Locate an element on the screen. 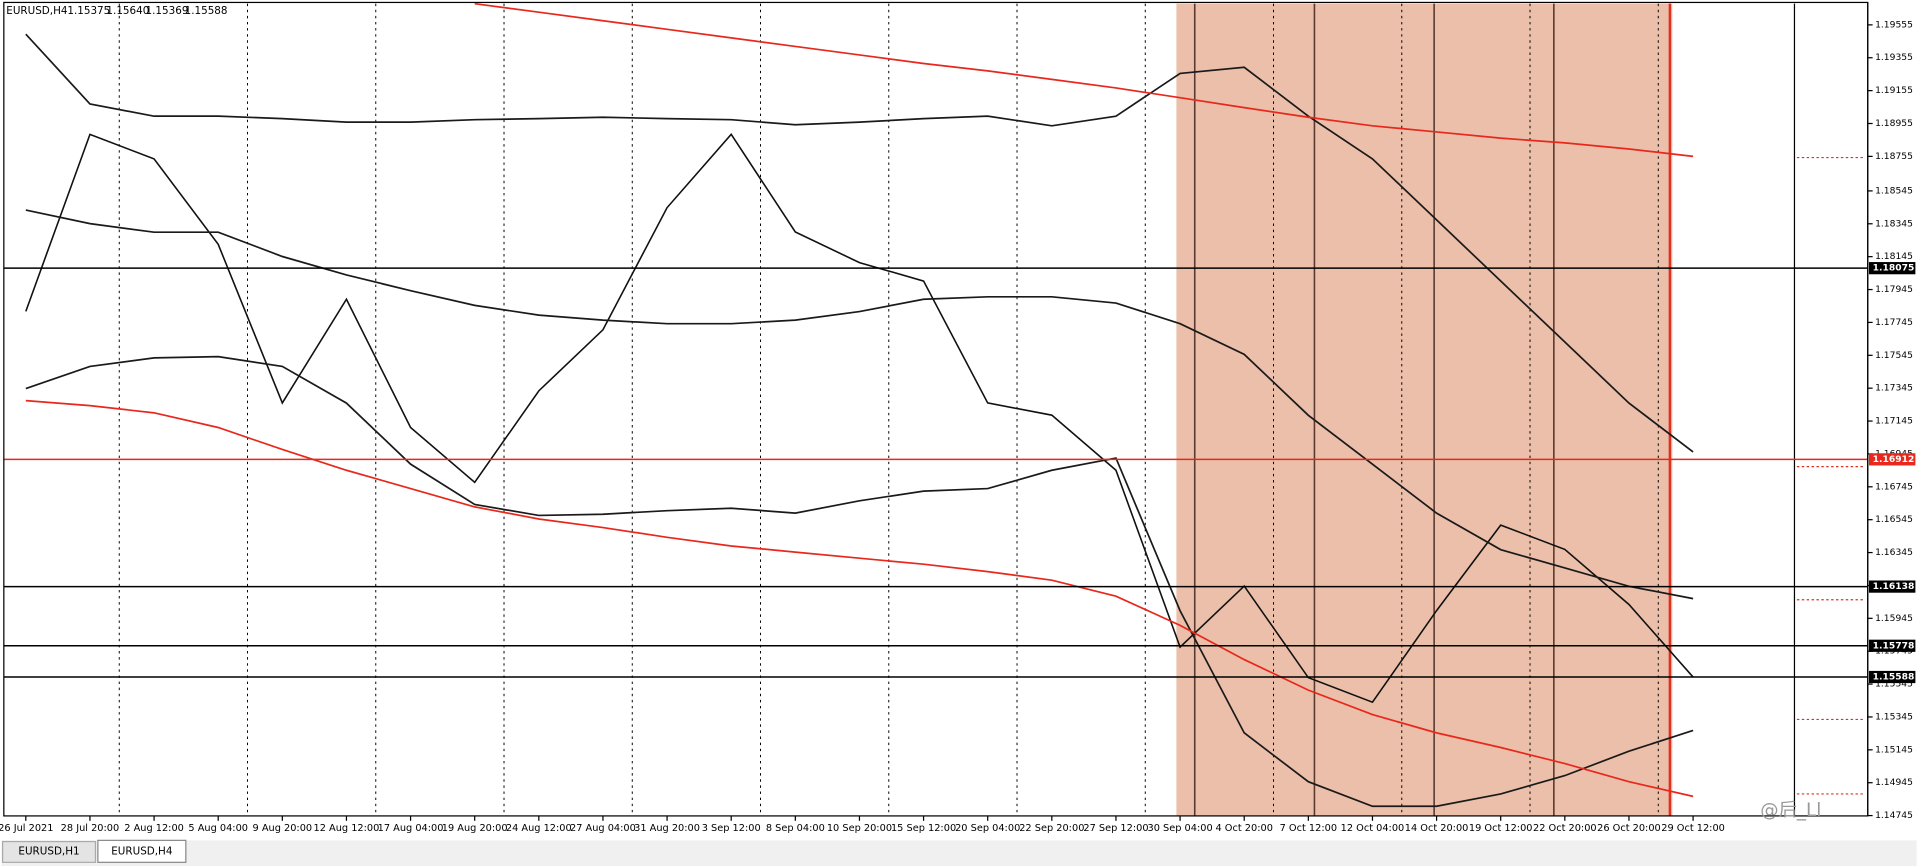  x-tick-label: 22 Oct 20:00 is located at coordinates (1565, 828).